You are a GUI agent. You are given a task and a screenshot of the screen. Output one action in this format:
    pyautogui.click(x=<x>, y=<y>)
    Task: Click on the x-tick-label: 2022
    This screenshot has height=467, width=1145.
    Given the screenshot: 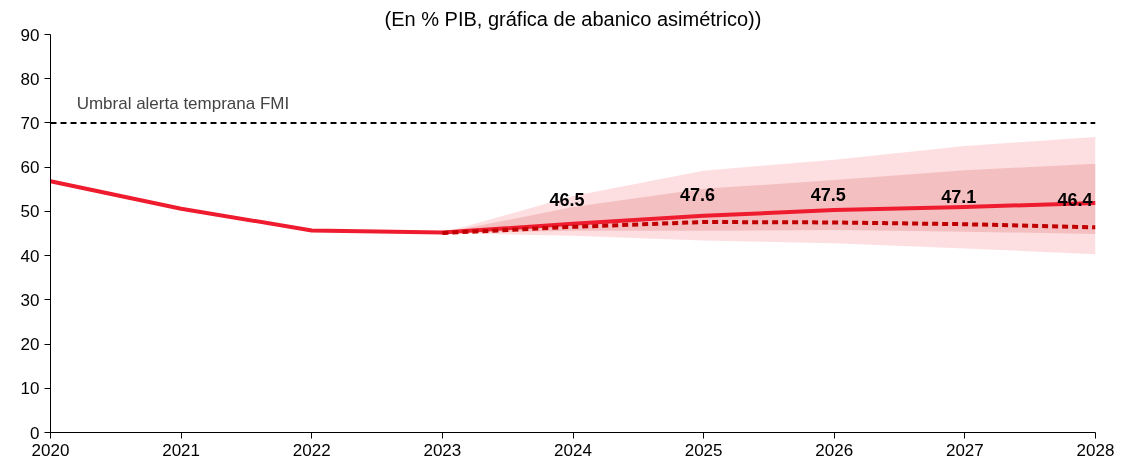 What is the action you would take?
    pyautogui.click(x=311, y=450)
    